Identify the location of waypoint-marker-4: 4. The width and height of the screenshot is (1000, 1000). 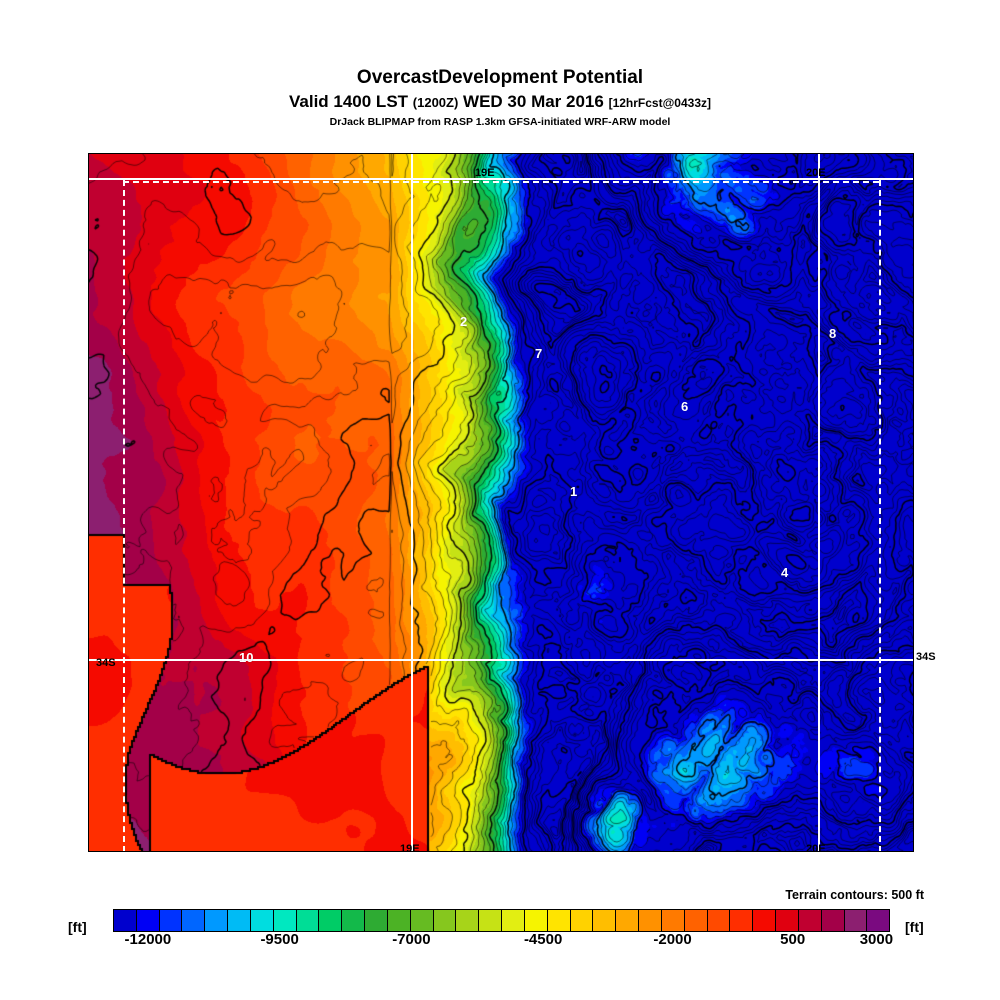
(785, 572).